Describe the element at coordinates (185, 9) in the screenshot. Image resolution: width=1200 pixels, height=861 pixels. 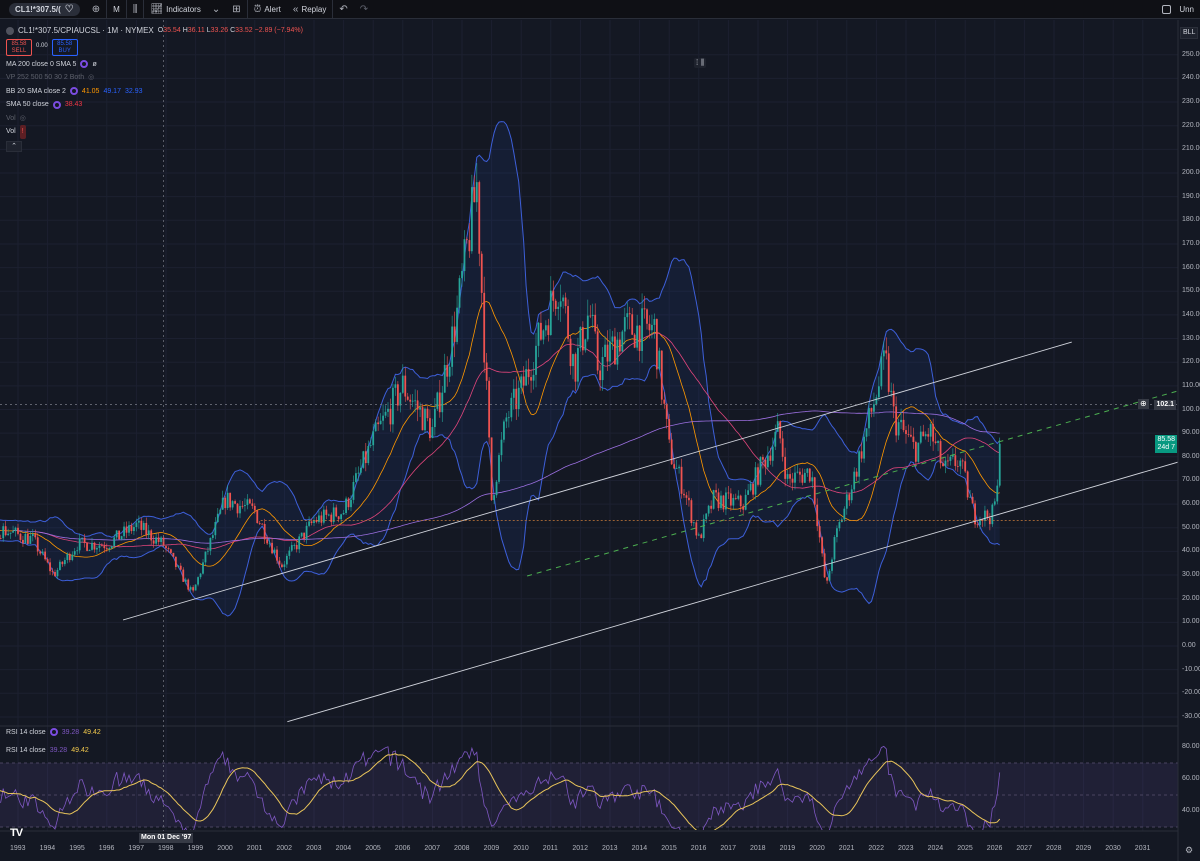
I see `indicators-button: 📈︎ Indicators ⌄` at that location.